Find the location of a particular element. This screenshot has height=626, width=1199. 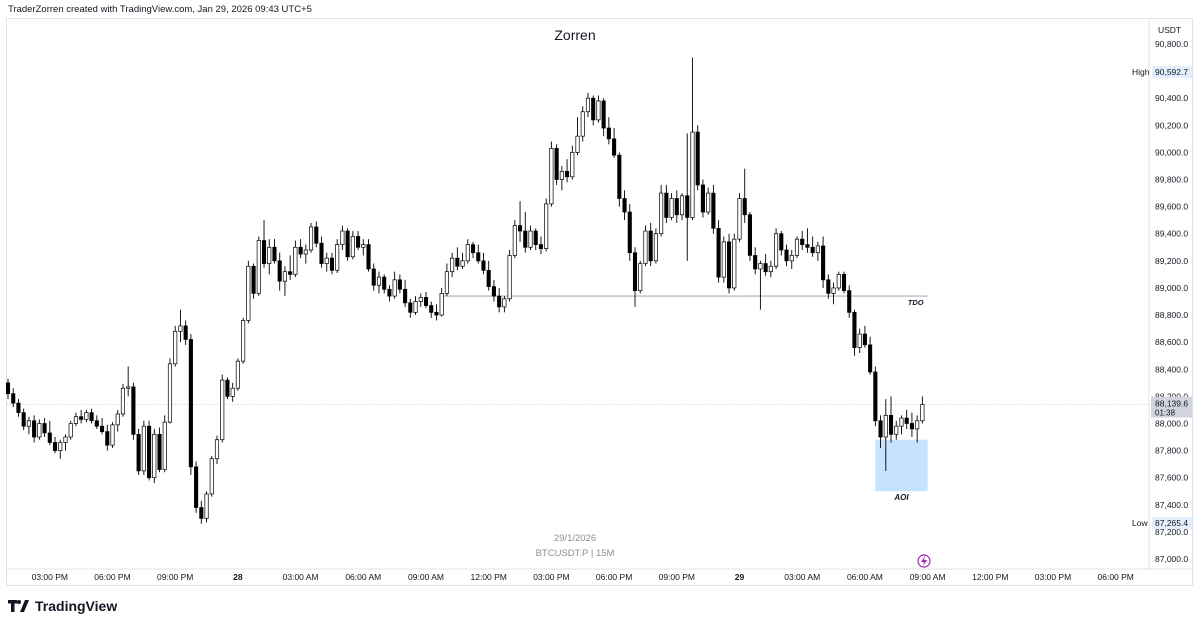

symbol-watermark: BTCUSDT.P | 15M is located at coordinates (575, 553).